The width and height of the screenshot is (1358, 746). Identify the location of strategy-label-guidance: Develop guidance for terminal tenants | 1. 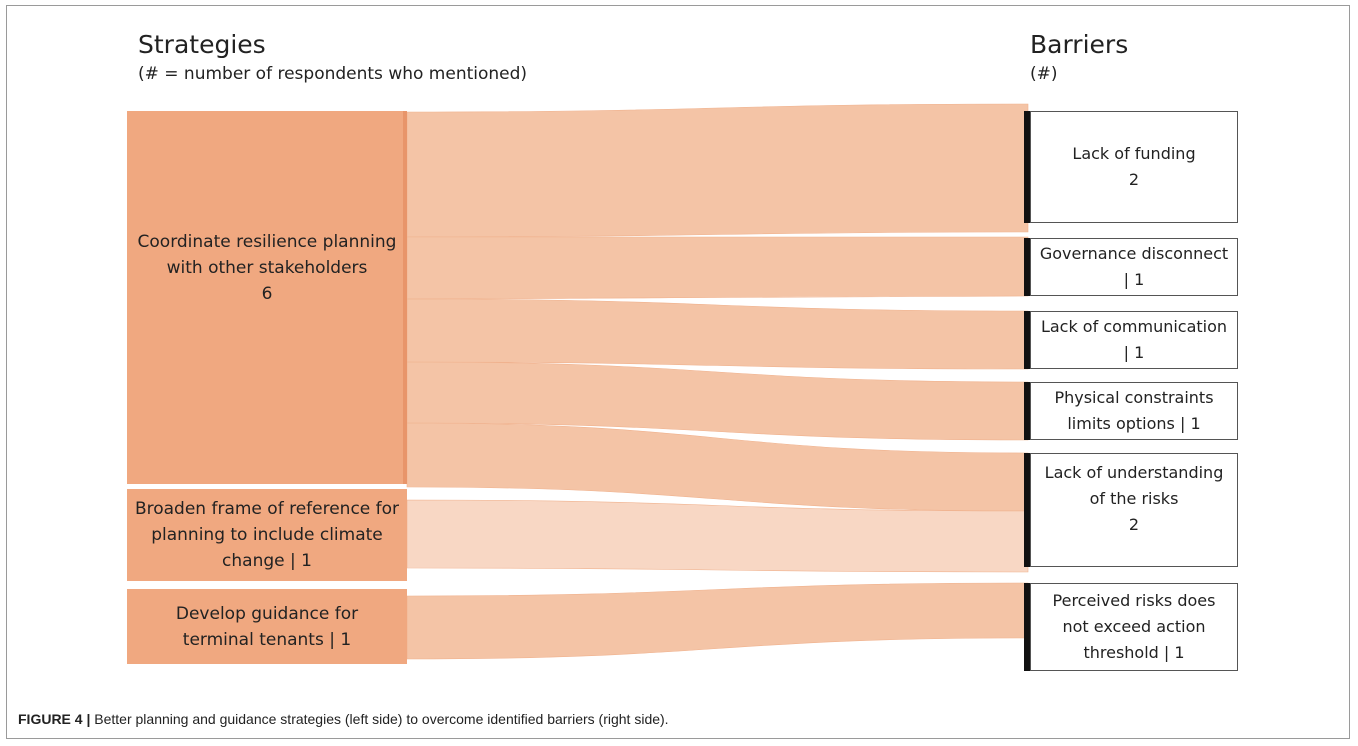
(267, 627).